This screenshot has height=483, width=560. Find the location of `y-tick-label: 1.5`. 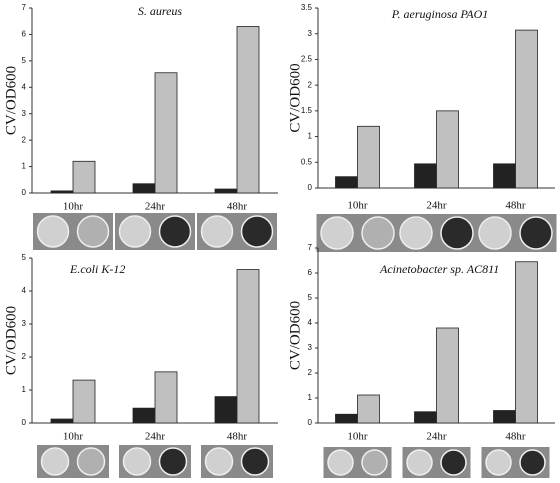

y-tick-label: 1.5 is located at coordinates (307, 110).